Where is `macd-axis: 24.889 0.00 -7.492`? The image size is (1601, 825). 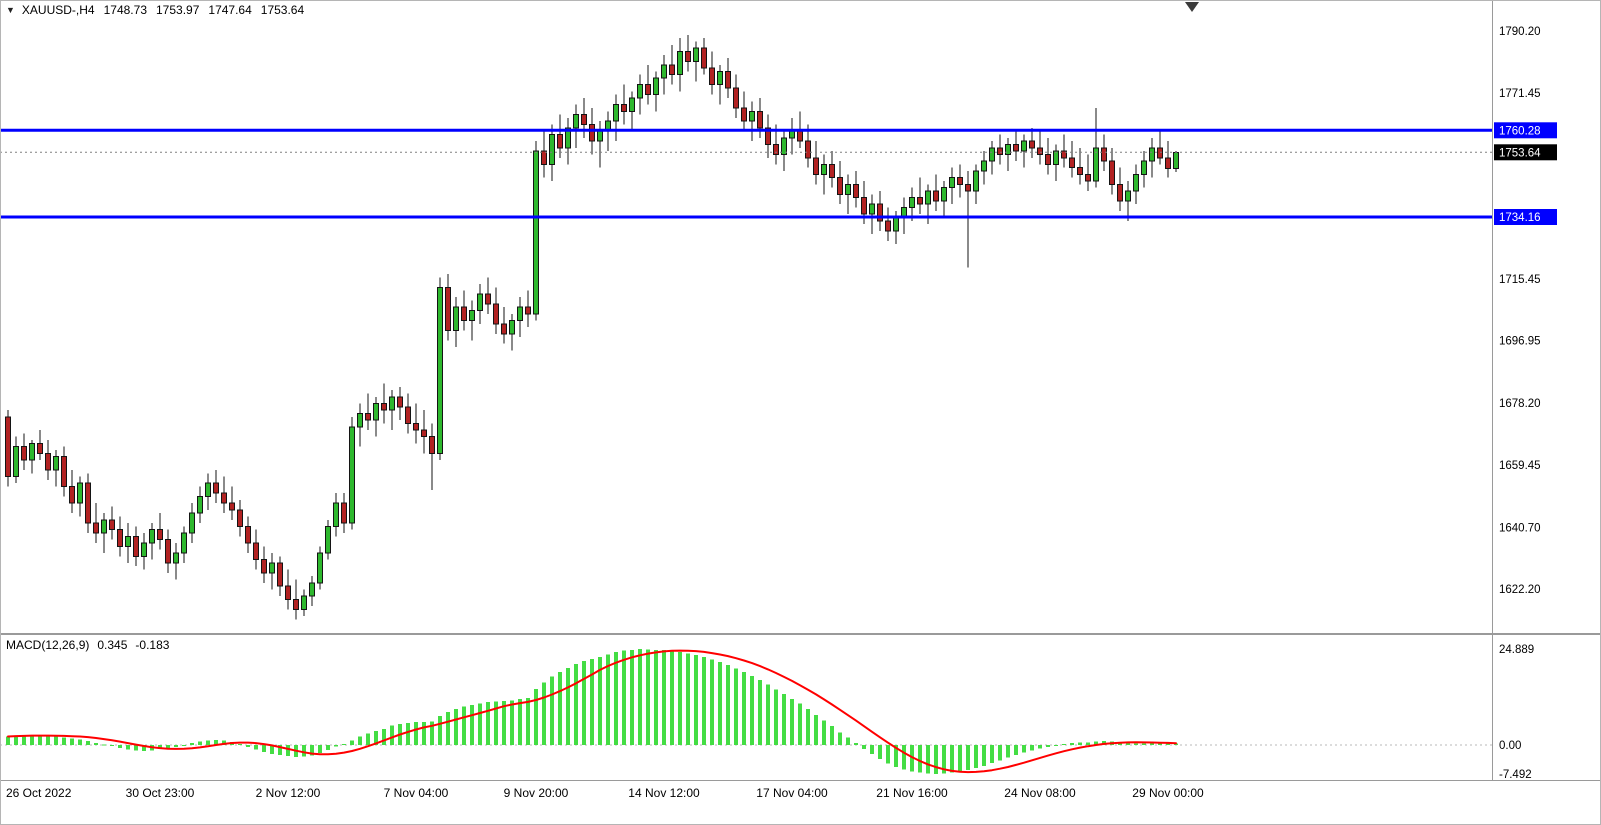
macd-axis: 24.889 0.00 -7.492 is located at coordinates (1516, 712).